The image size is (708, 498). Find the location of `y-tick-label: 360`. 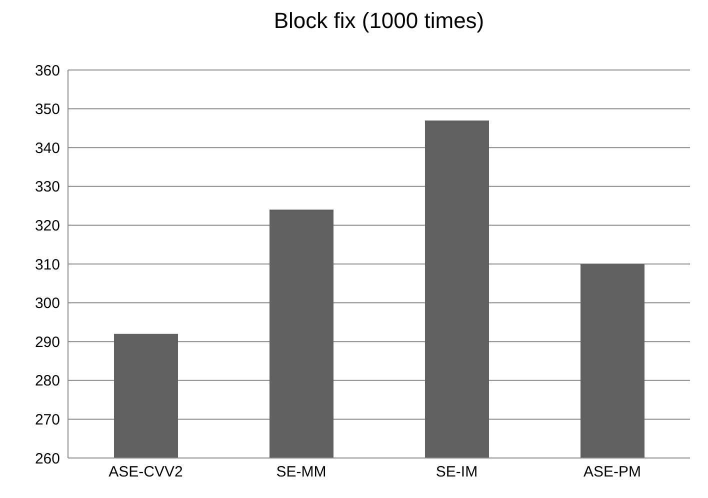

y-tick-label: 360 is located at coordinates (47, 71).